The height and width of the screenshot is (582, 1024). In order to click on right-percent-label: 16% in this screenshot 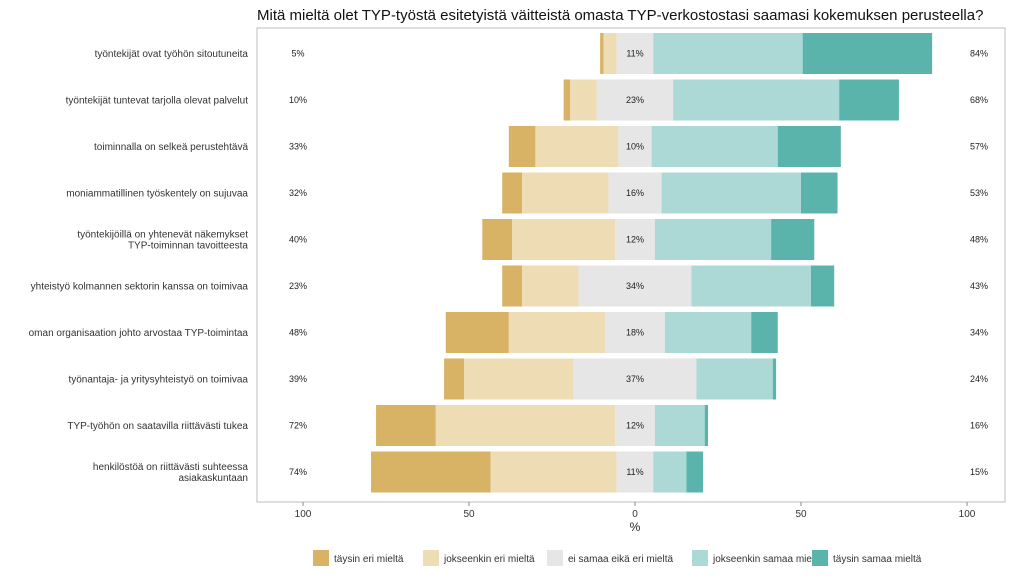, I will do `click(979, 426)`.